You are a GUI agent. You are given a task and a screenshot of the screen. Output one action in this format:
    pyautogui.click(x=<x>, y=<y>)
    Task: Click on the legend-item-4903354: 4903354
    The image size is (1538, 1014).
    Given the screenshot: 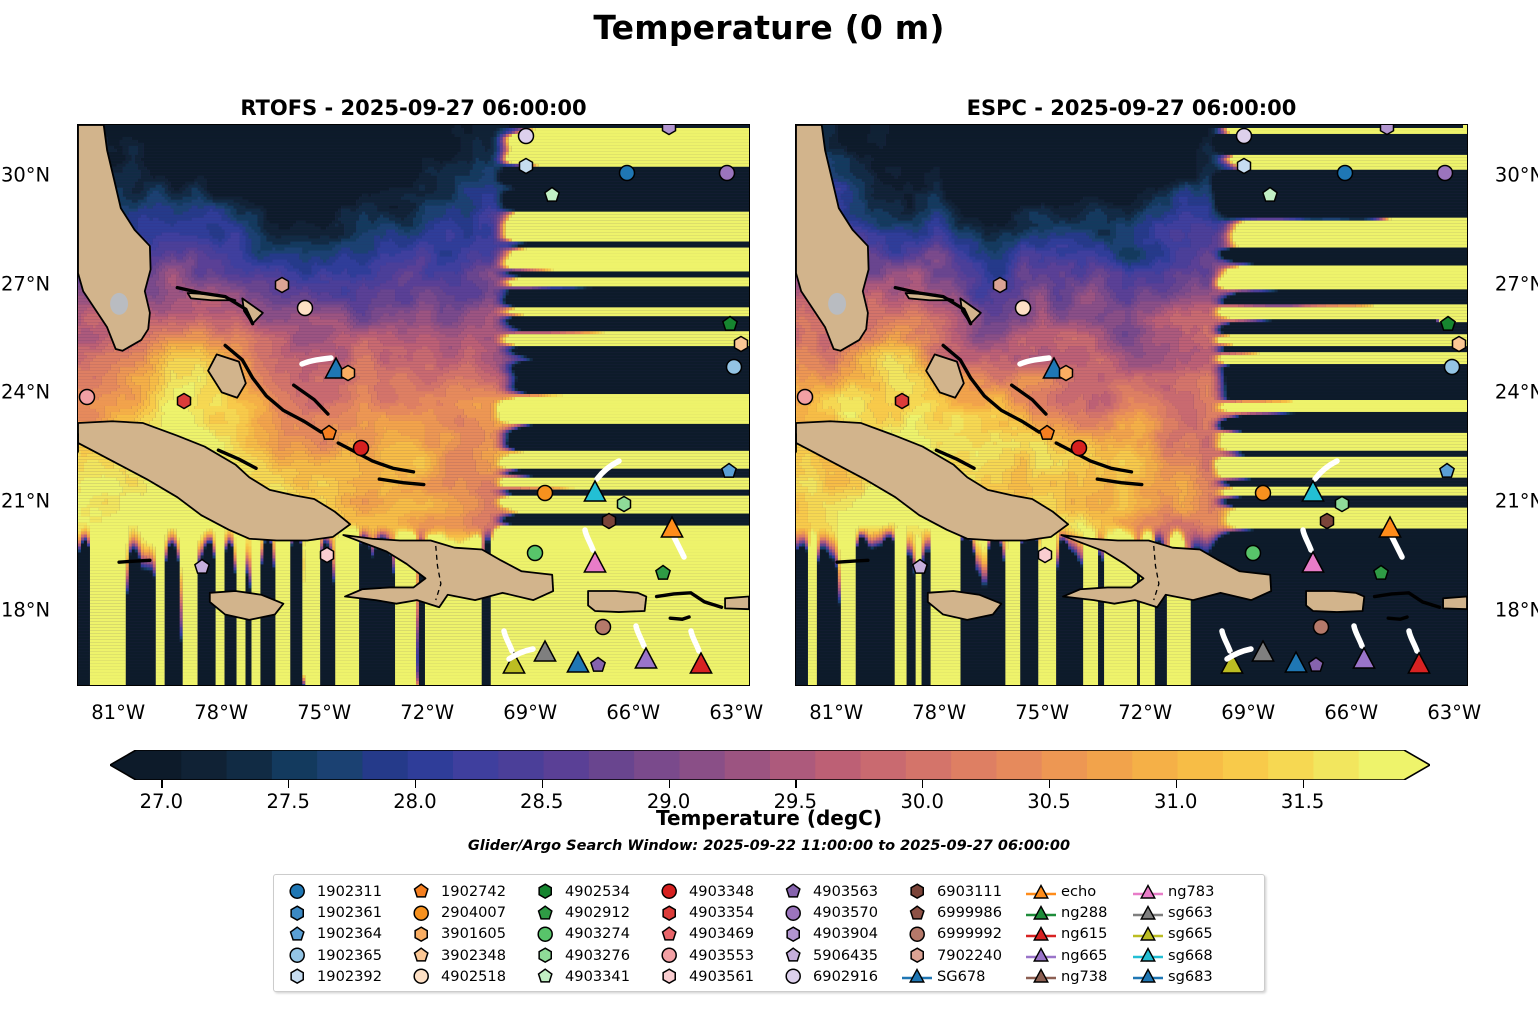 What is the action you would take?
    pyautogui.click(x=714, y=912)
    